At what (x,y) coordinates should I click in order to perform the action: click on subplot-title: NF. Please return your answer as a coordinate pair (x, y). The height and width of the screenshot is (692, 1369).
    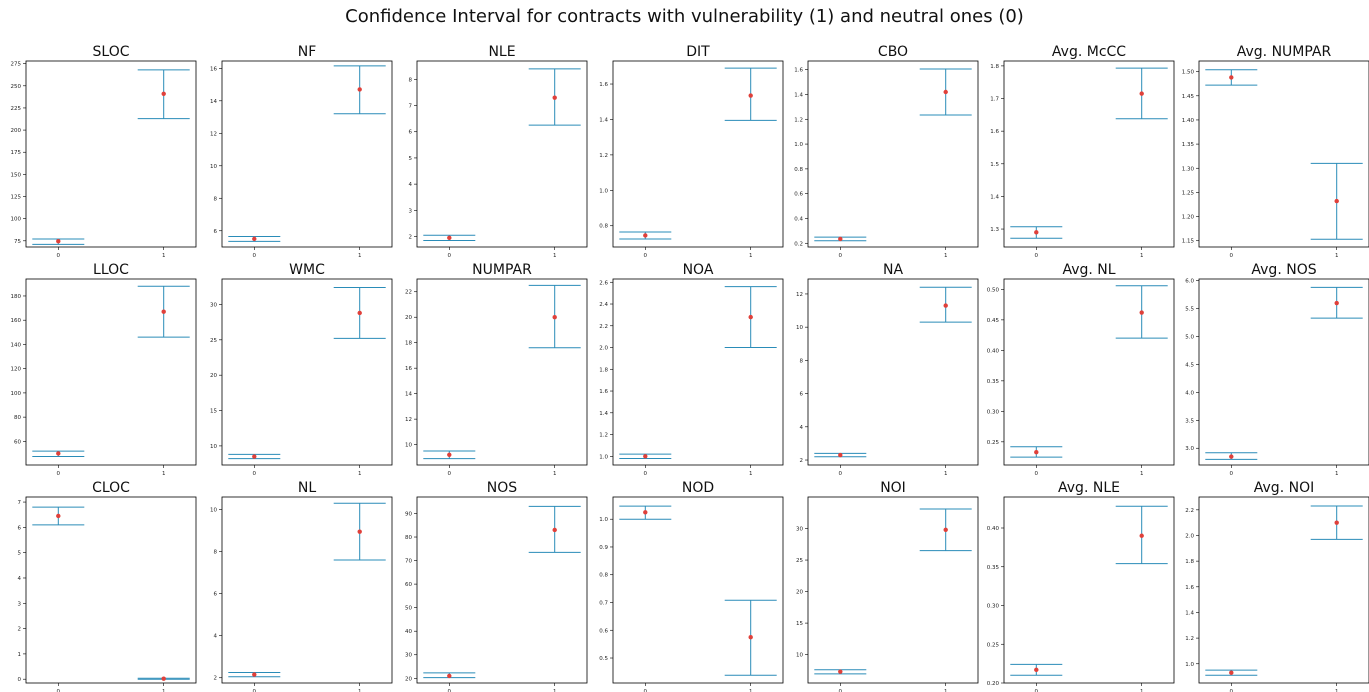
    Looking at the image, I should click on (307, 52).